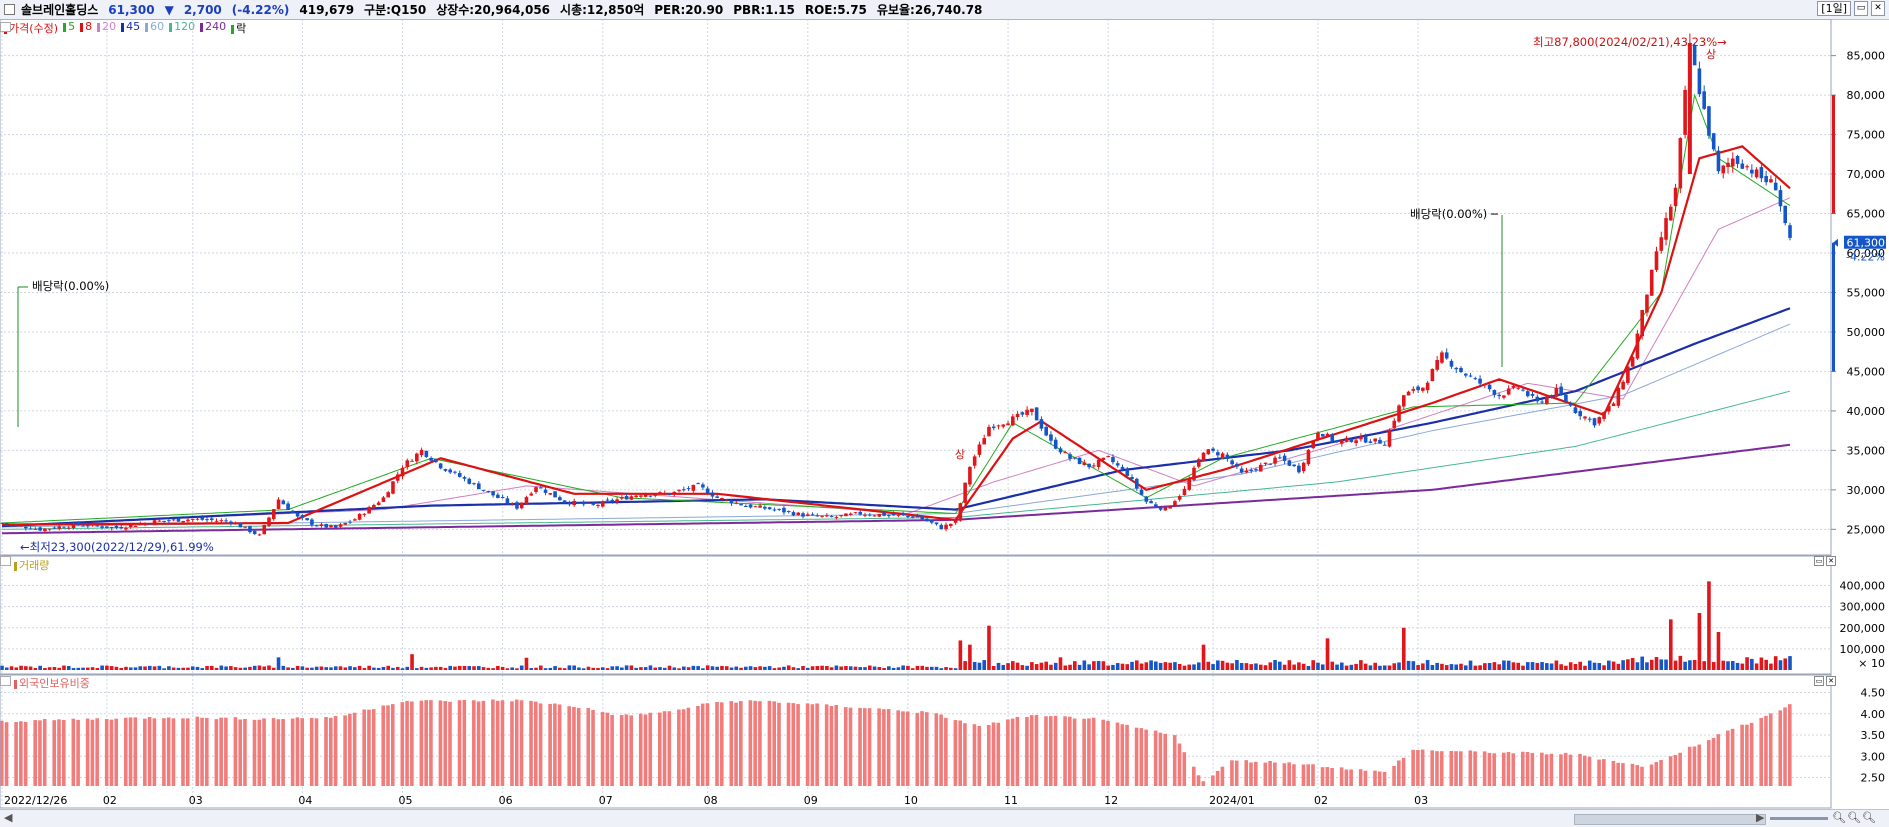 The width and height of the screenshot is (1889, 827). I want to click on x-tick-label: 07, so click(606, 800).